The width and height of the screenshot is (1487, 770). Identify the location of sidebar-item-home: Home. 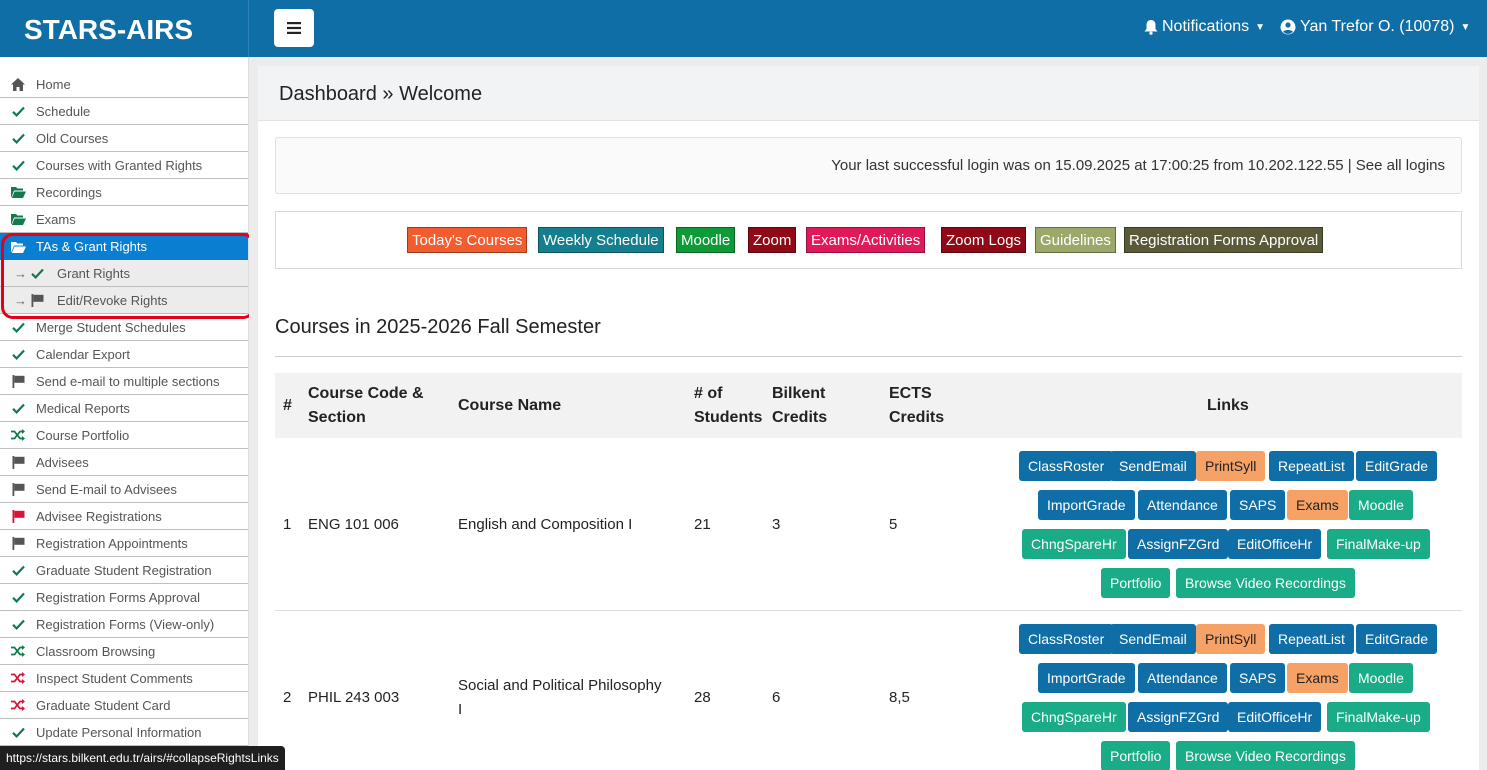
(124, 84).